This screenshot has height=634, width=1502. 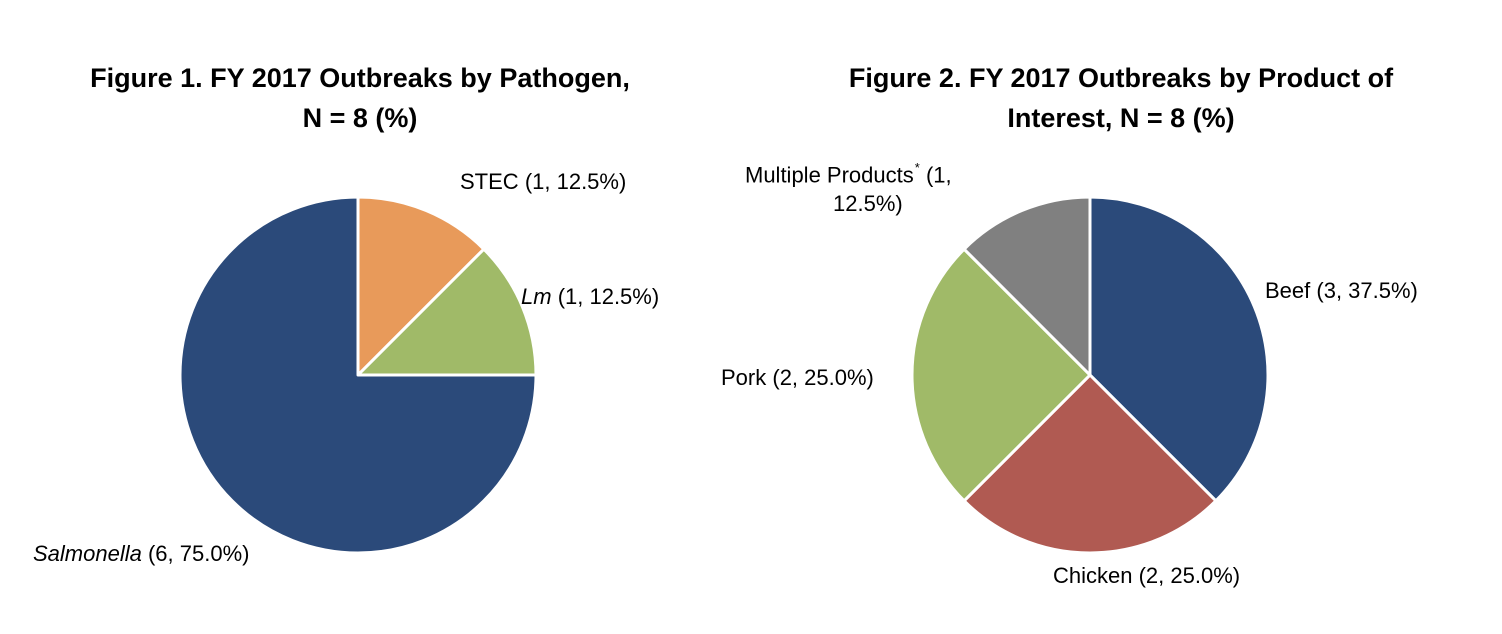 What do you see at coordinates (917, 167) in the screenshot?
I see `footnote-marker: *` at bounding box center [917, 167].